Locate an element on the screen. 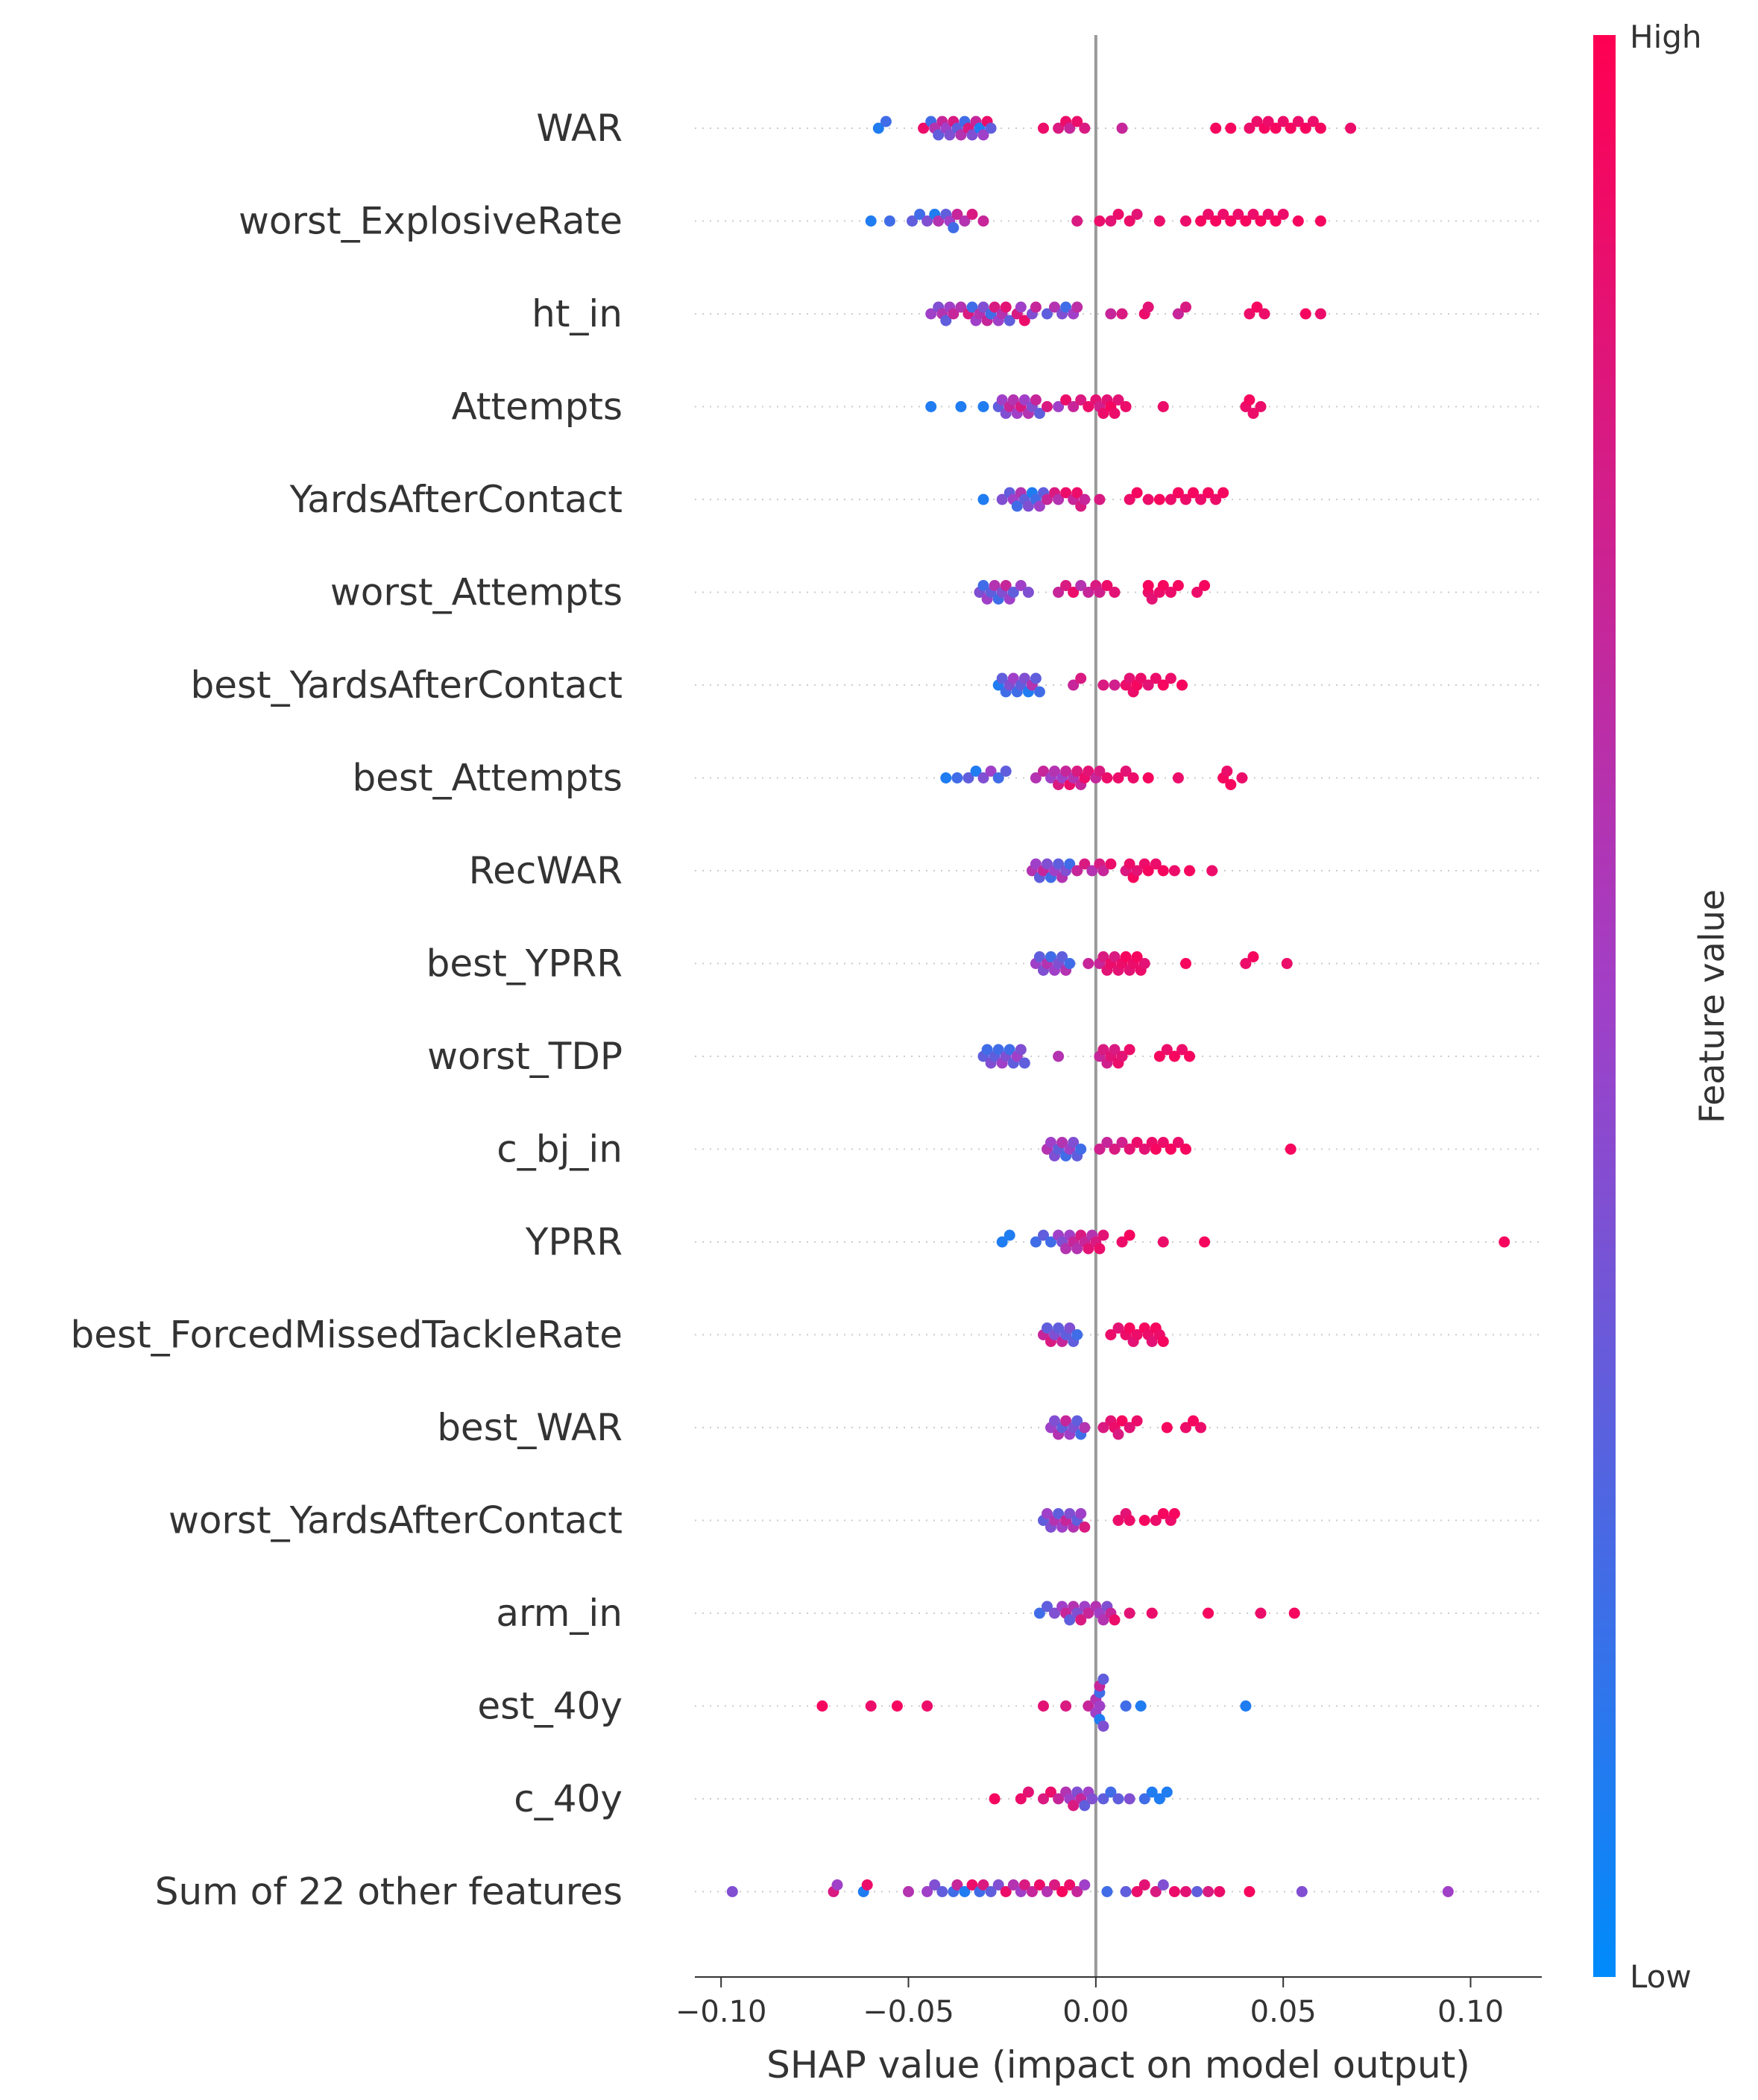 This screenshot has width=1758, height=2100. feature-label: c_bj_in is located at coordinates (560, 1149).